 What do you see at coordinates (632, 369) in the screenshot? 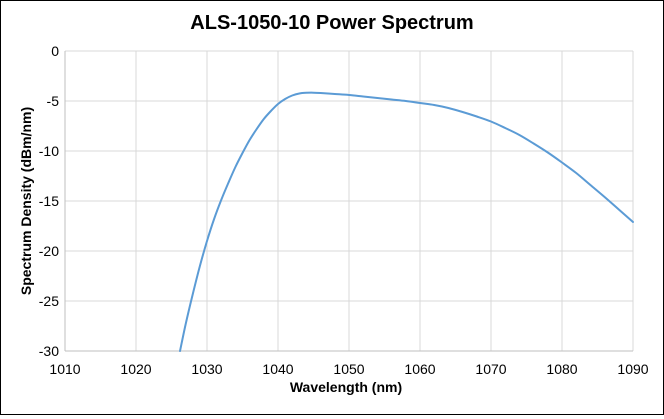
I see `x-tick-label: 1090` at bounding box center [632, 369].